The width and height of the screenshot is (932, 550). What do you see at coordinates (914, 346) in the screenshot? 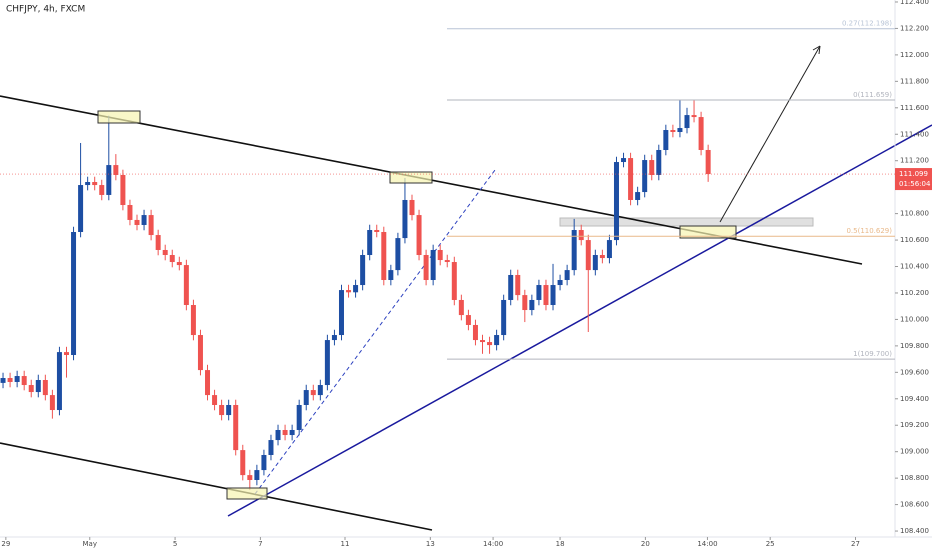
I see `y-tick-label: 109.800` at bounding box center [914, 346].